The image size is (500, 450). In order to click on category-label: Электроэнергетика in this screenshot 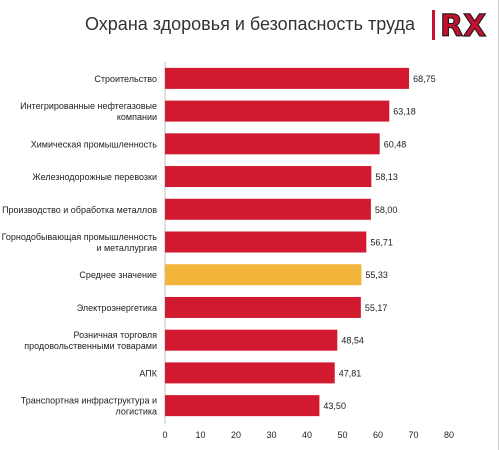, I will do `click(117, 308)`.